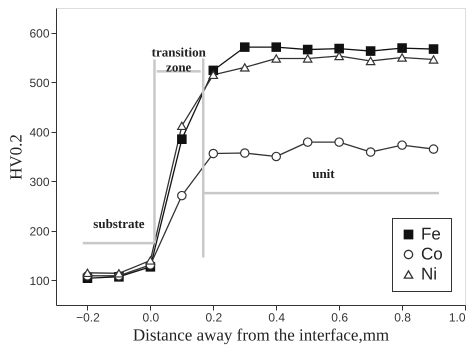 The width and height of the screenshot is (474, 347). Describe the element at coordinates (151, 317) in the screenshot. I see `x-tick-label: 0.0` at that location.